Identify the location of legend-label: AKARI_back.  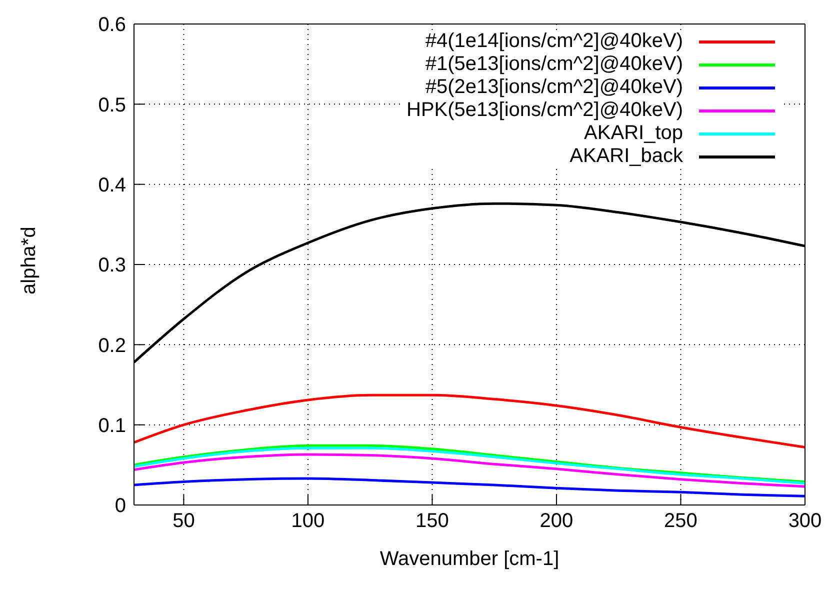
(626, 156).